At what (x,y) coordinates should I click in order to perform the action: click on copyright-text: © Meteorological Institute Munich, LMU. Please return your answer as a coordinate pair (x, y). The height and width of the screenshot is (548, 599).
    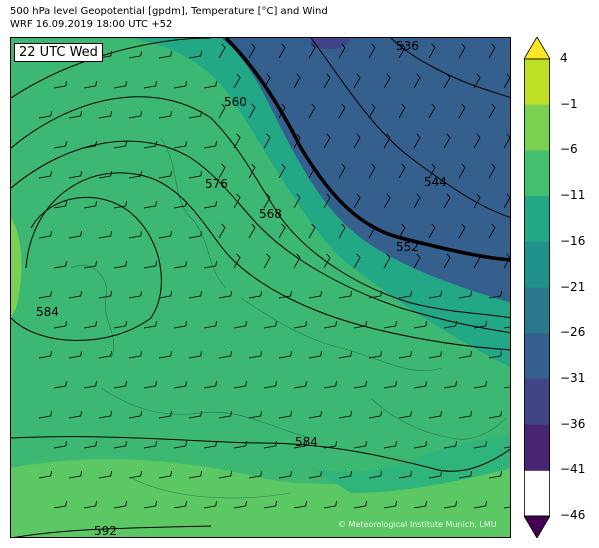
    Looking at the image, I should click on (417, 524).